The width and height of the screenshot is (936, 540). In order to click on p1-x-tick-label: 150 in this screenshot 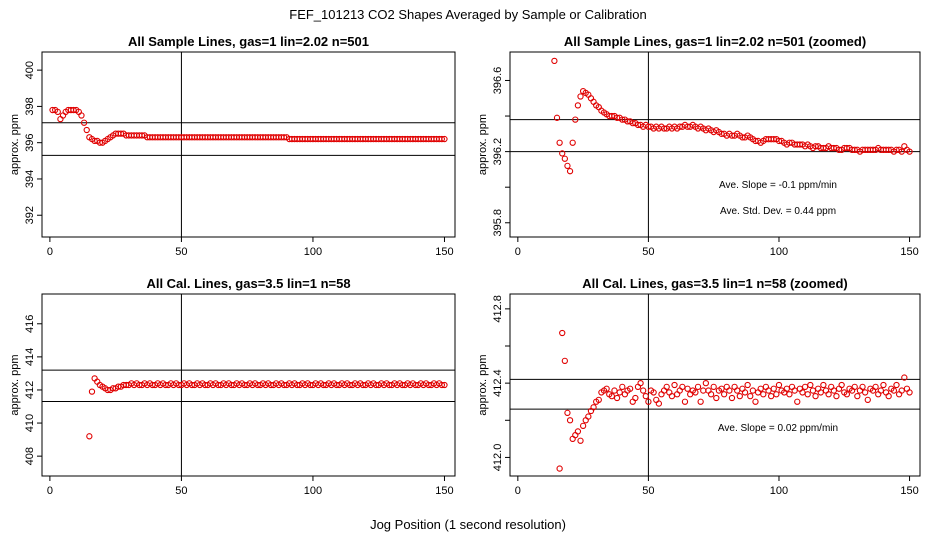, I will do `click(444, 252)`.